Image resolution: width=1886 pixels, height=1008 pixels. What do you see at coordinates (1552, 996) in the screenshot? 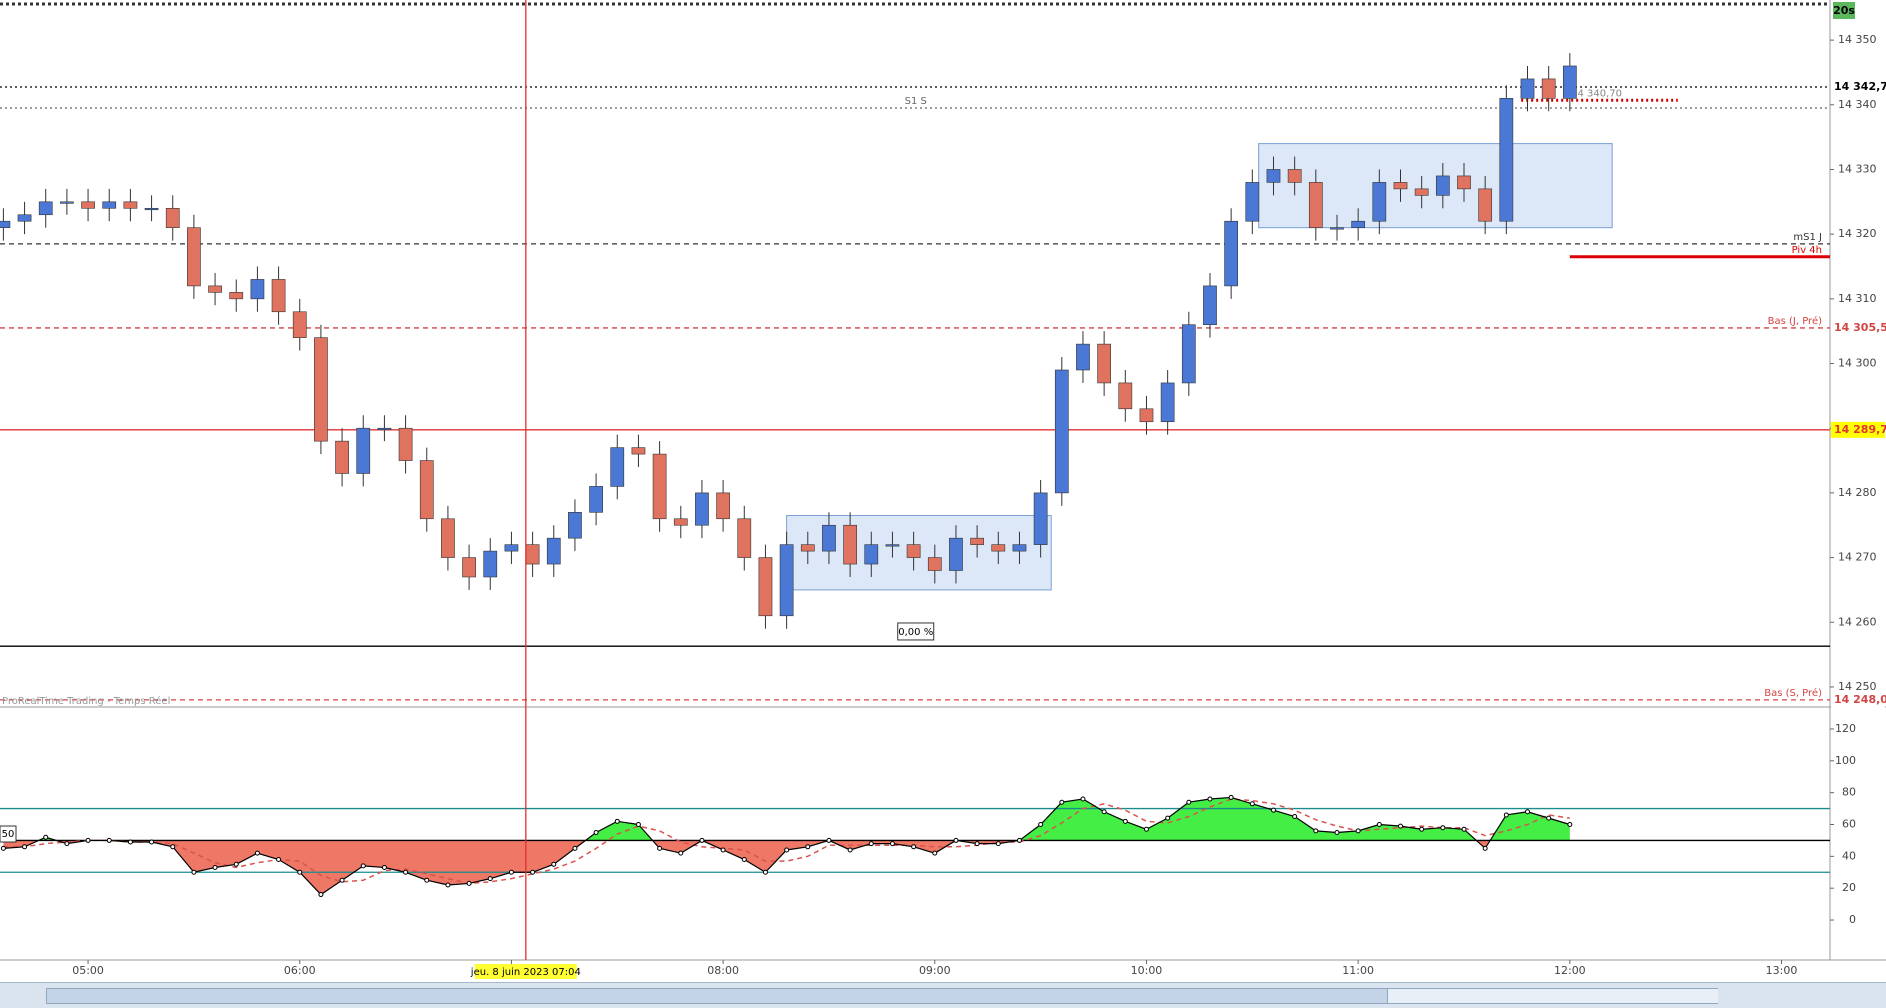
I see `scroll-thumb` at bounding box center [1552, 996].